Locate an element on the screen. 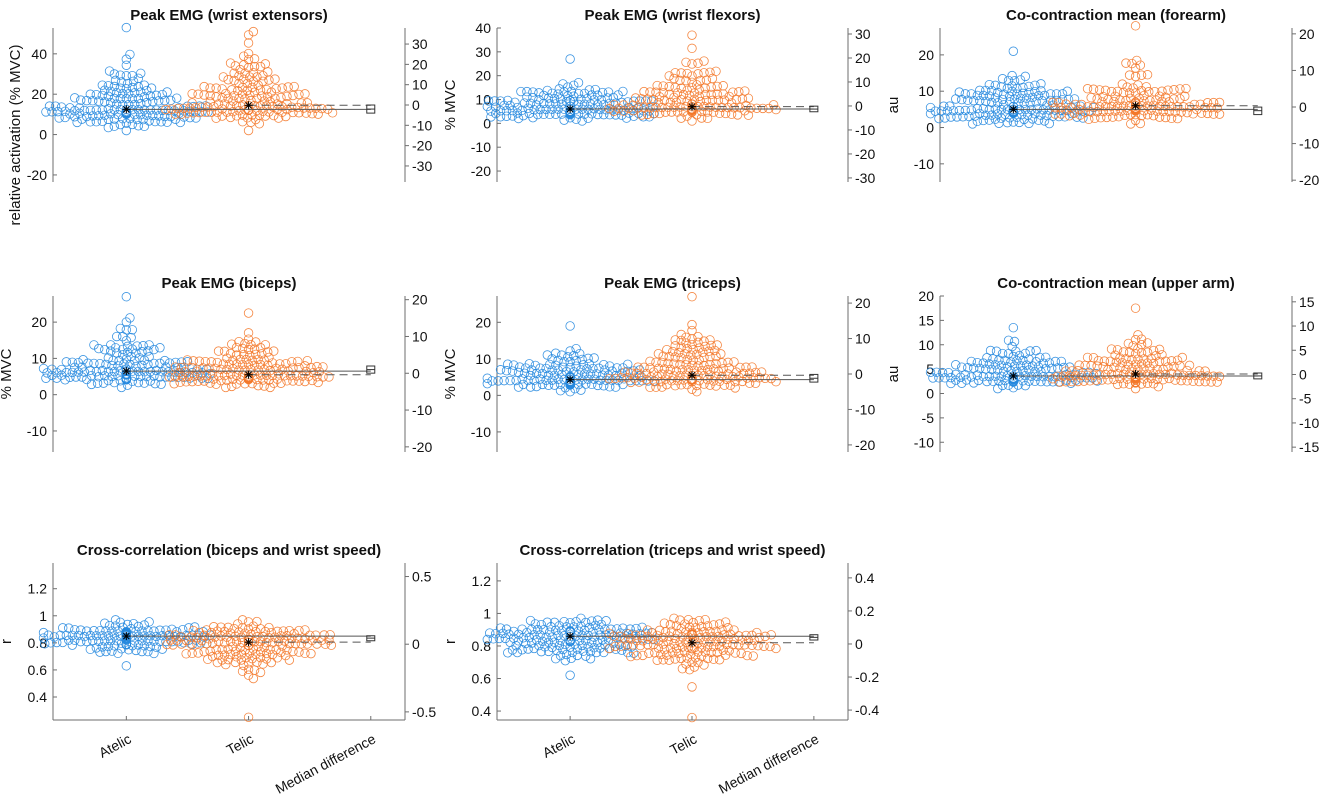  subplot-title: Peak EMG (triceps) is located at coordinates (672, 283).